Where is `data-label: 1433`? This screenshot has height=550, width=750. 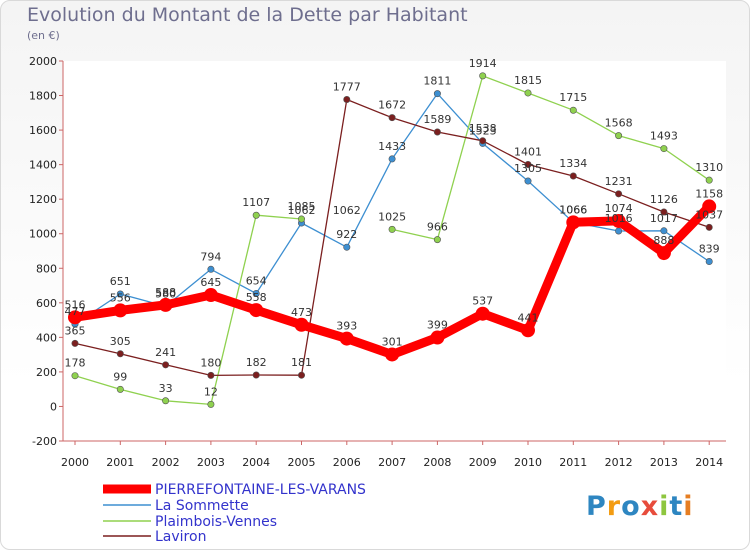
data-label: 1433 is located at coordinates (392, 146).